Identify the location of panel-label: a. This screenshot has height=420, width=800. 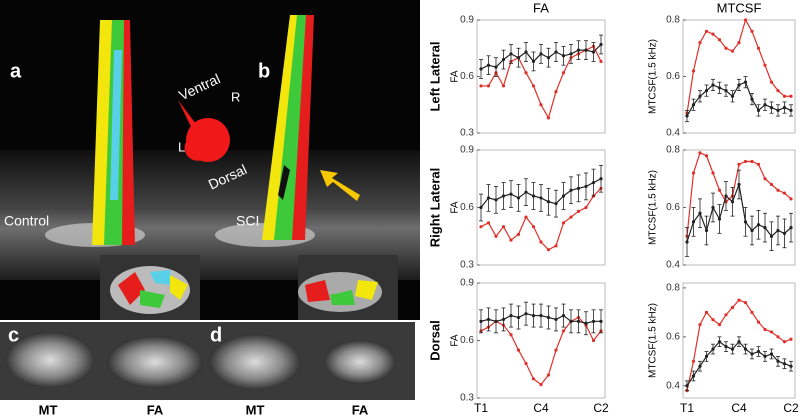
(16, 71).